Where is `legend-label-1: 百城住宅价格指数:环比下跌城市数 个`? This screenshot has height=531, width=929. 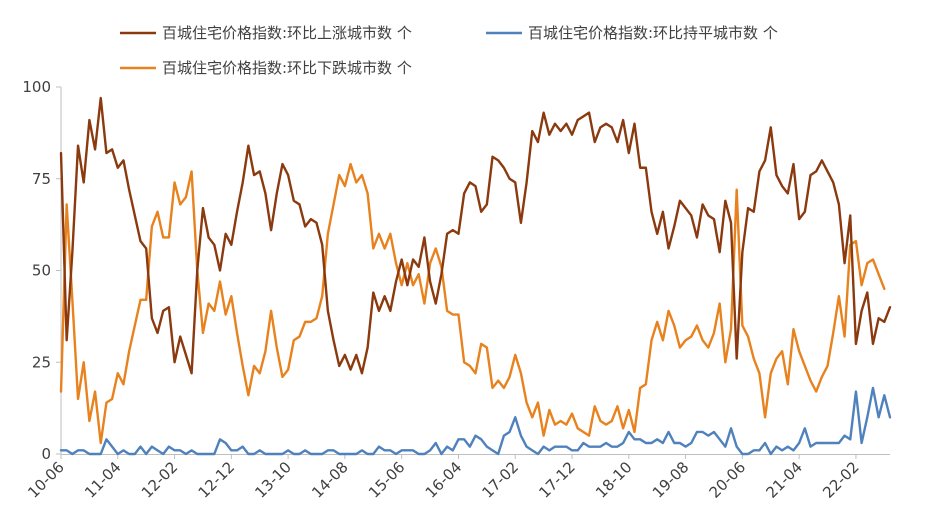
legend-label-1: 百城住宅价格指数:环比下跌城市数 个 is located at coordinates (287, 68).